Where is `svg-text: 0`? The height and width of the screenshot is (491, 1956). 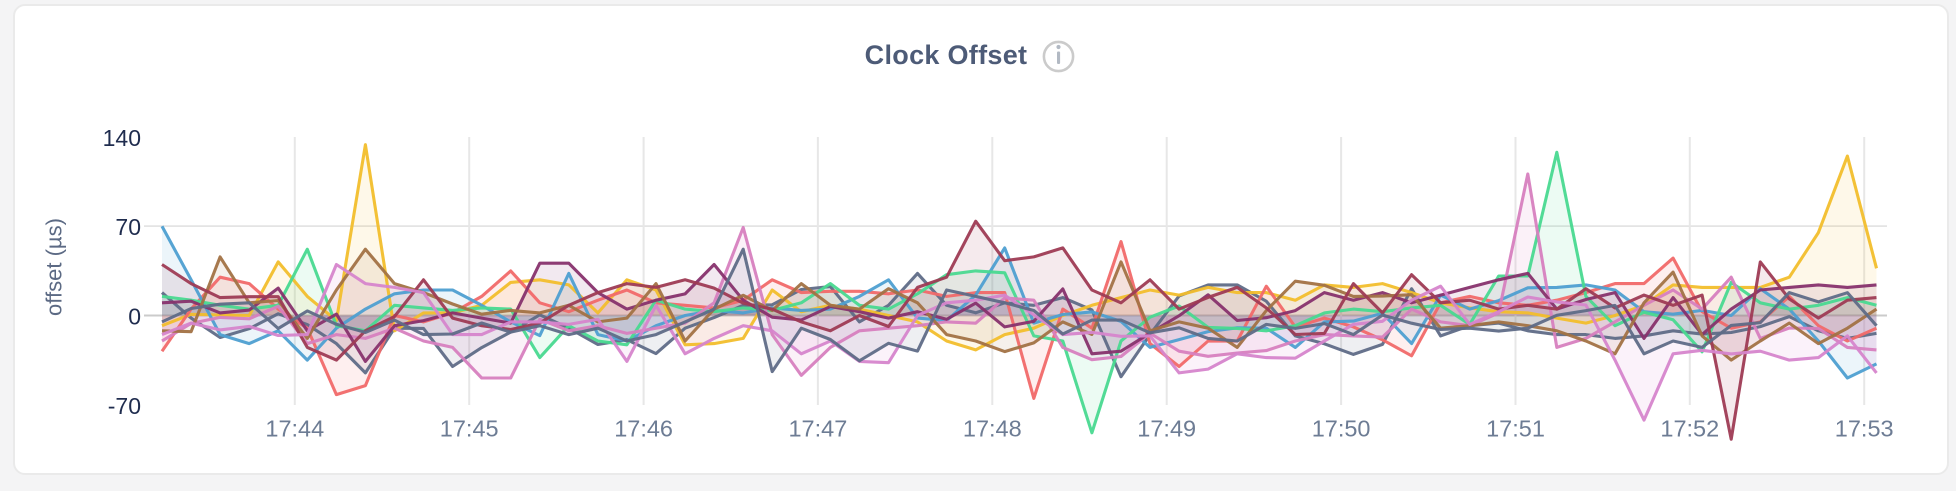
svg-text: 0 is located at coordinates (134, 317).